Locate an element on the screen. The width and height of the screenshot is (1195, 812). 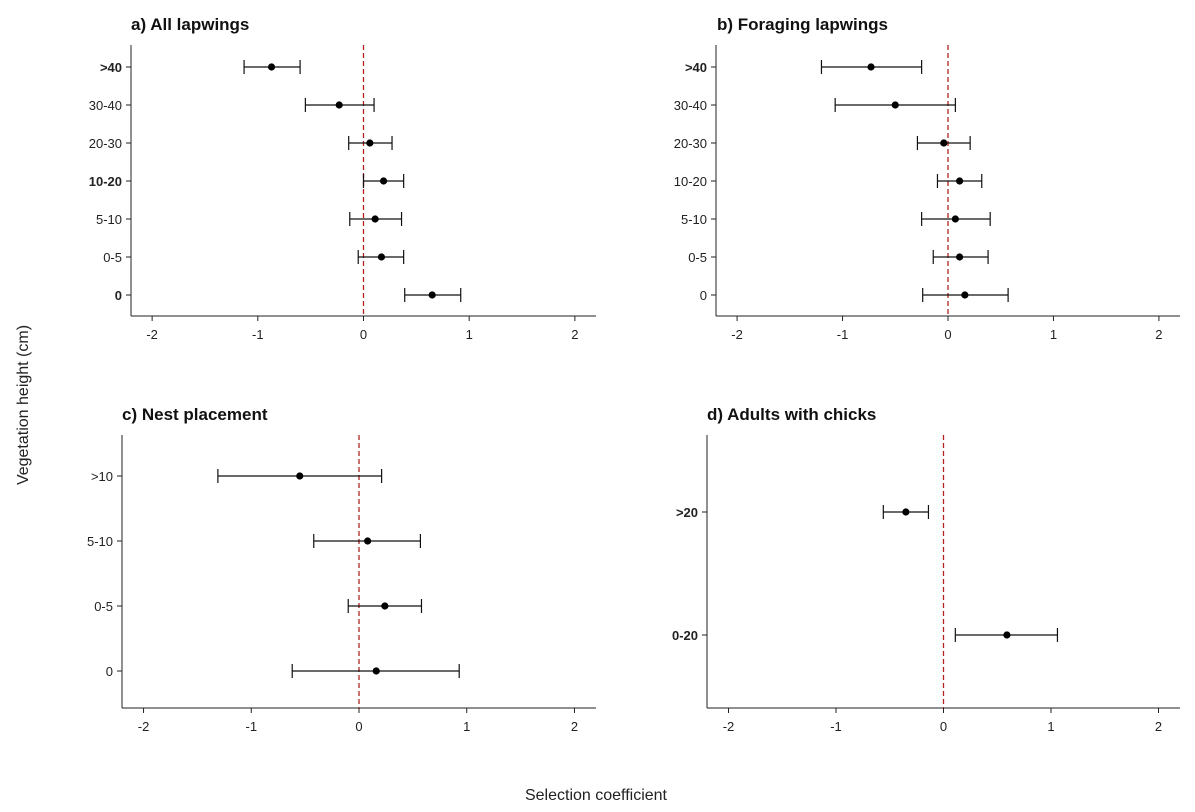
y-axis-title: Vegetation height (cm) is located at coordinates (23, 405).